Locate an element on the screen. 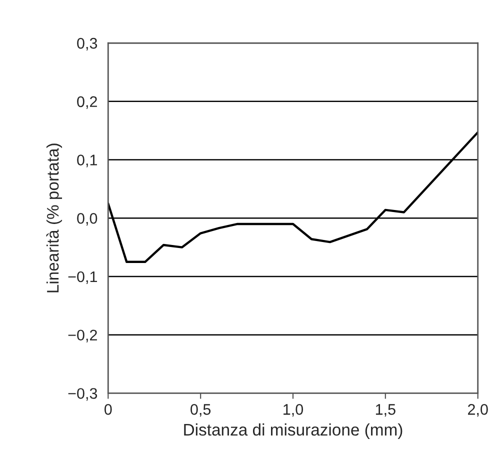 This screenshot has height=453, width=503. x-tick-label: 0,5 is located at coordinates (200, 410).